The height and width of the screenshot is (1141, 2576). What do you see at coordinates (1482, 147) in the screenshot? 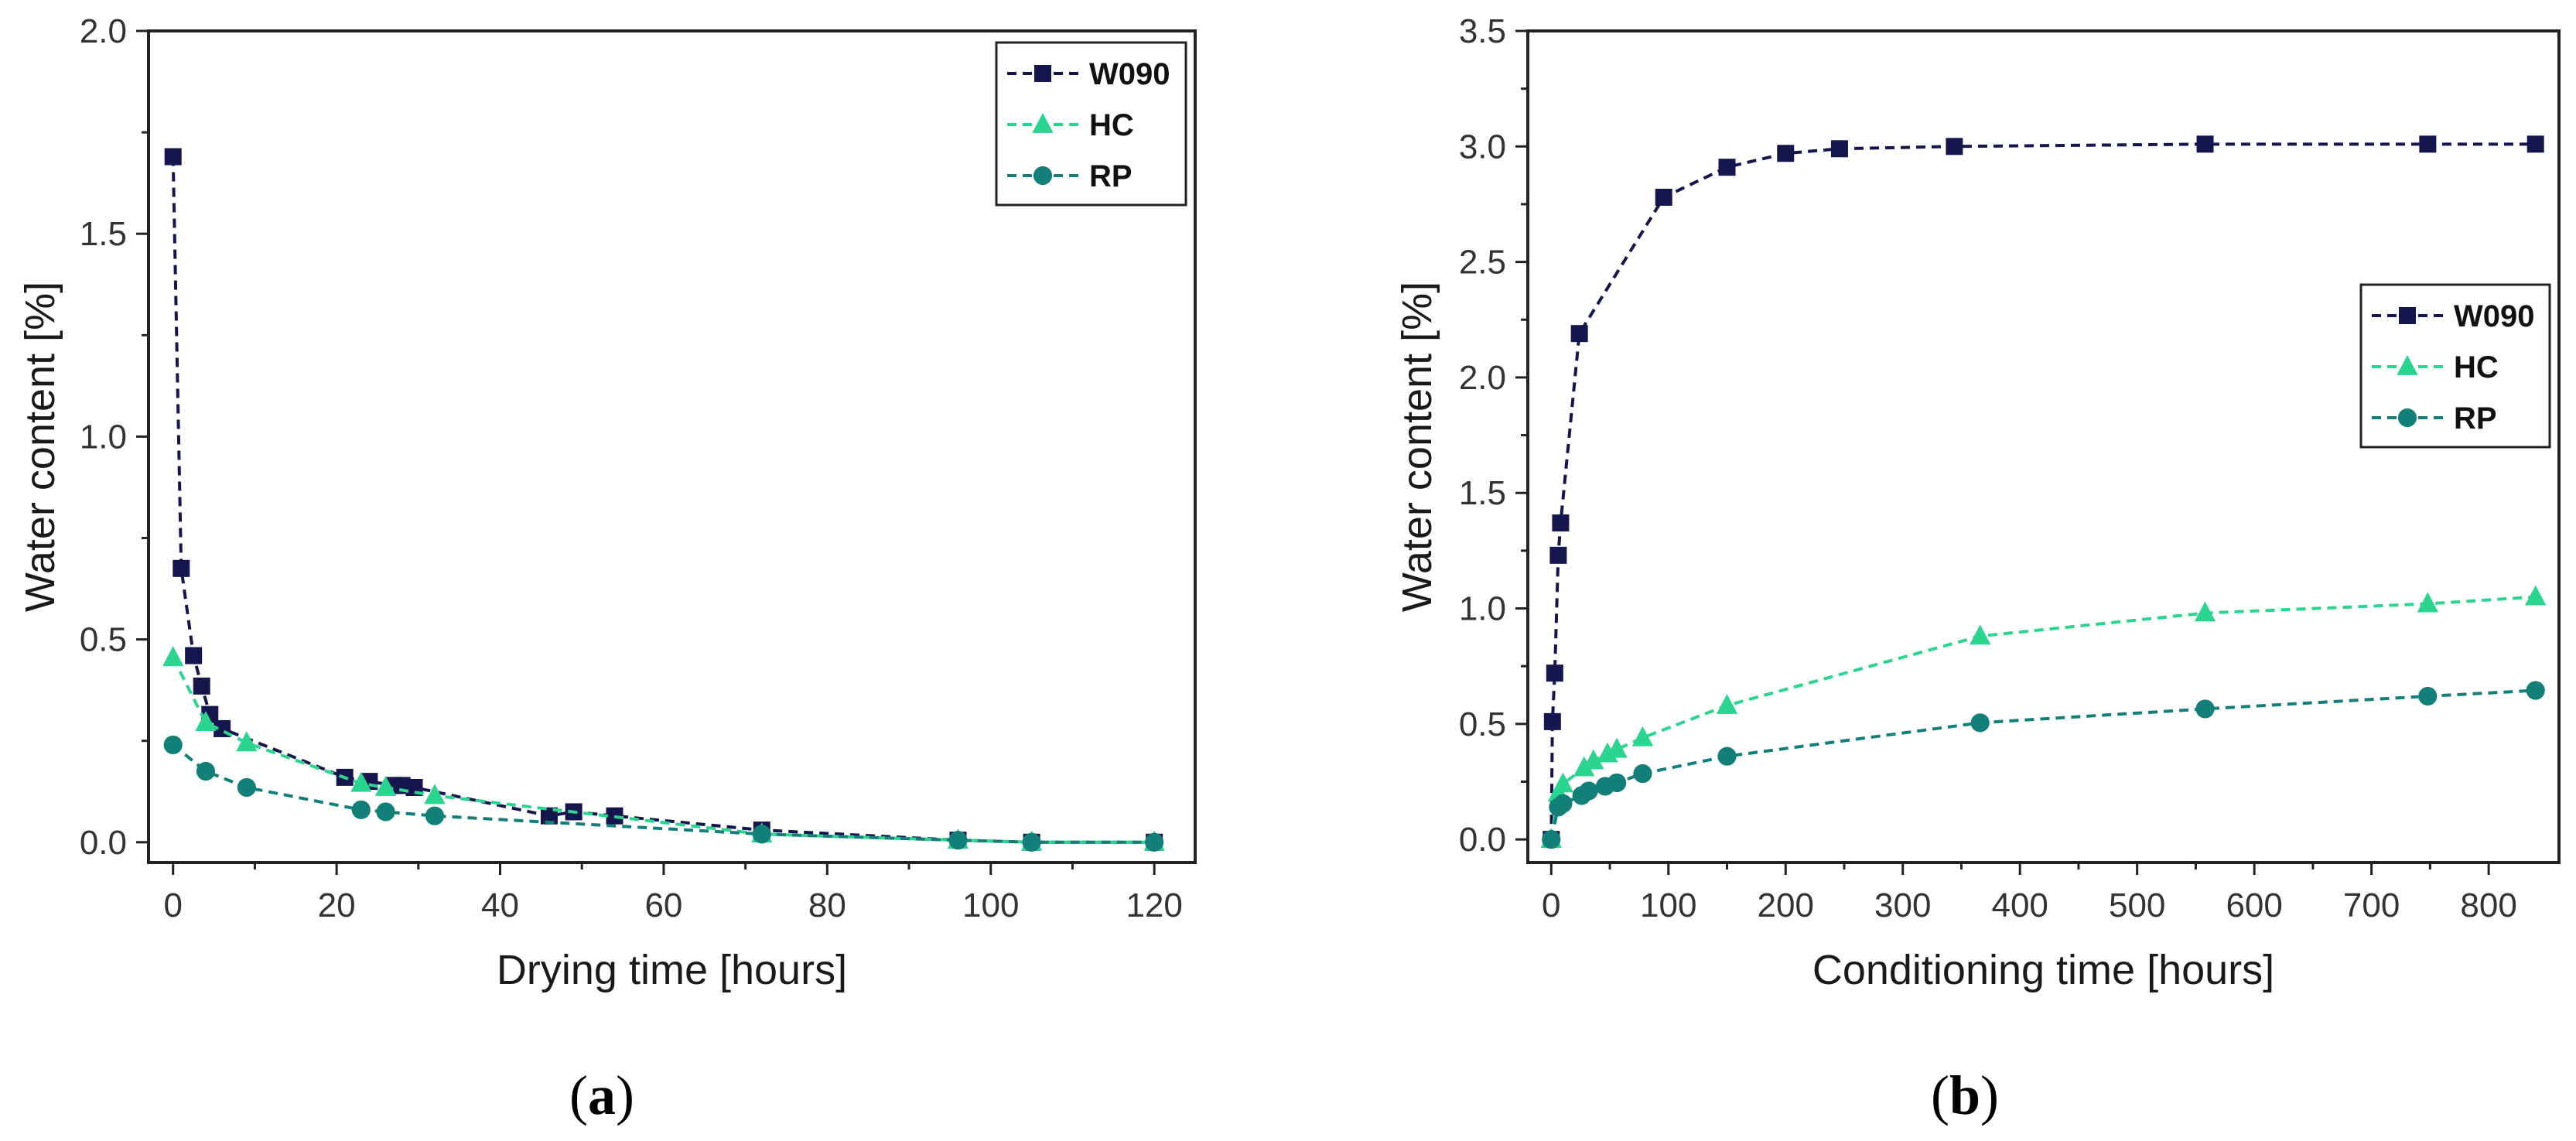
I see `y-tick-label: 3.0` at bounding box center [1482, 147].